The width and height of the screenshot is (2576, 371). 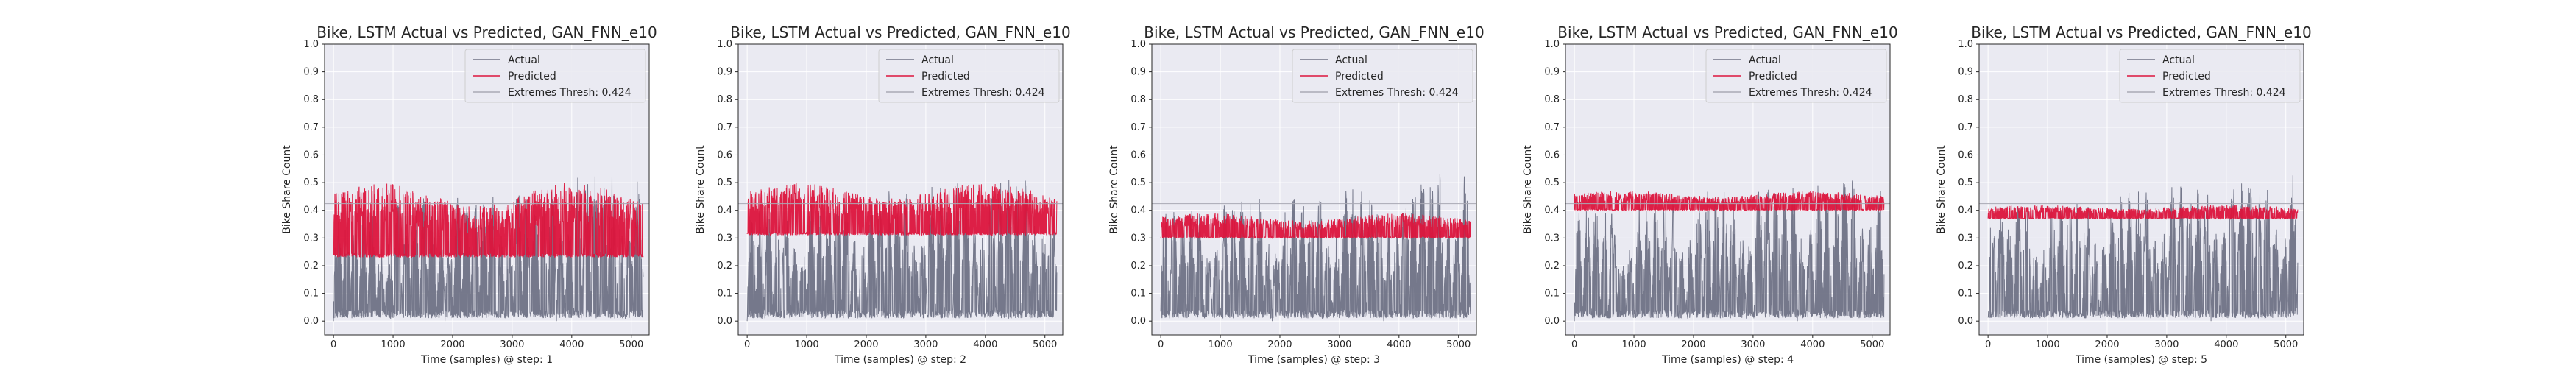 I want to click on x-axis-label: Time (samples) @ step: 2, so click(x=900, y=360).